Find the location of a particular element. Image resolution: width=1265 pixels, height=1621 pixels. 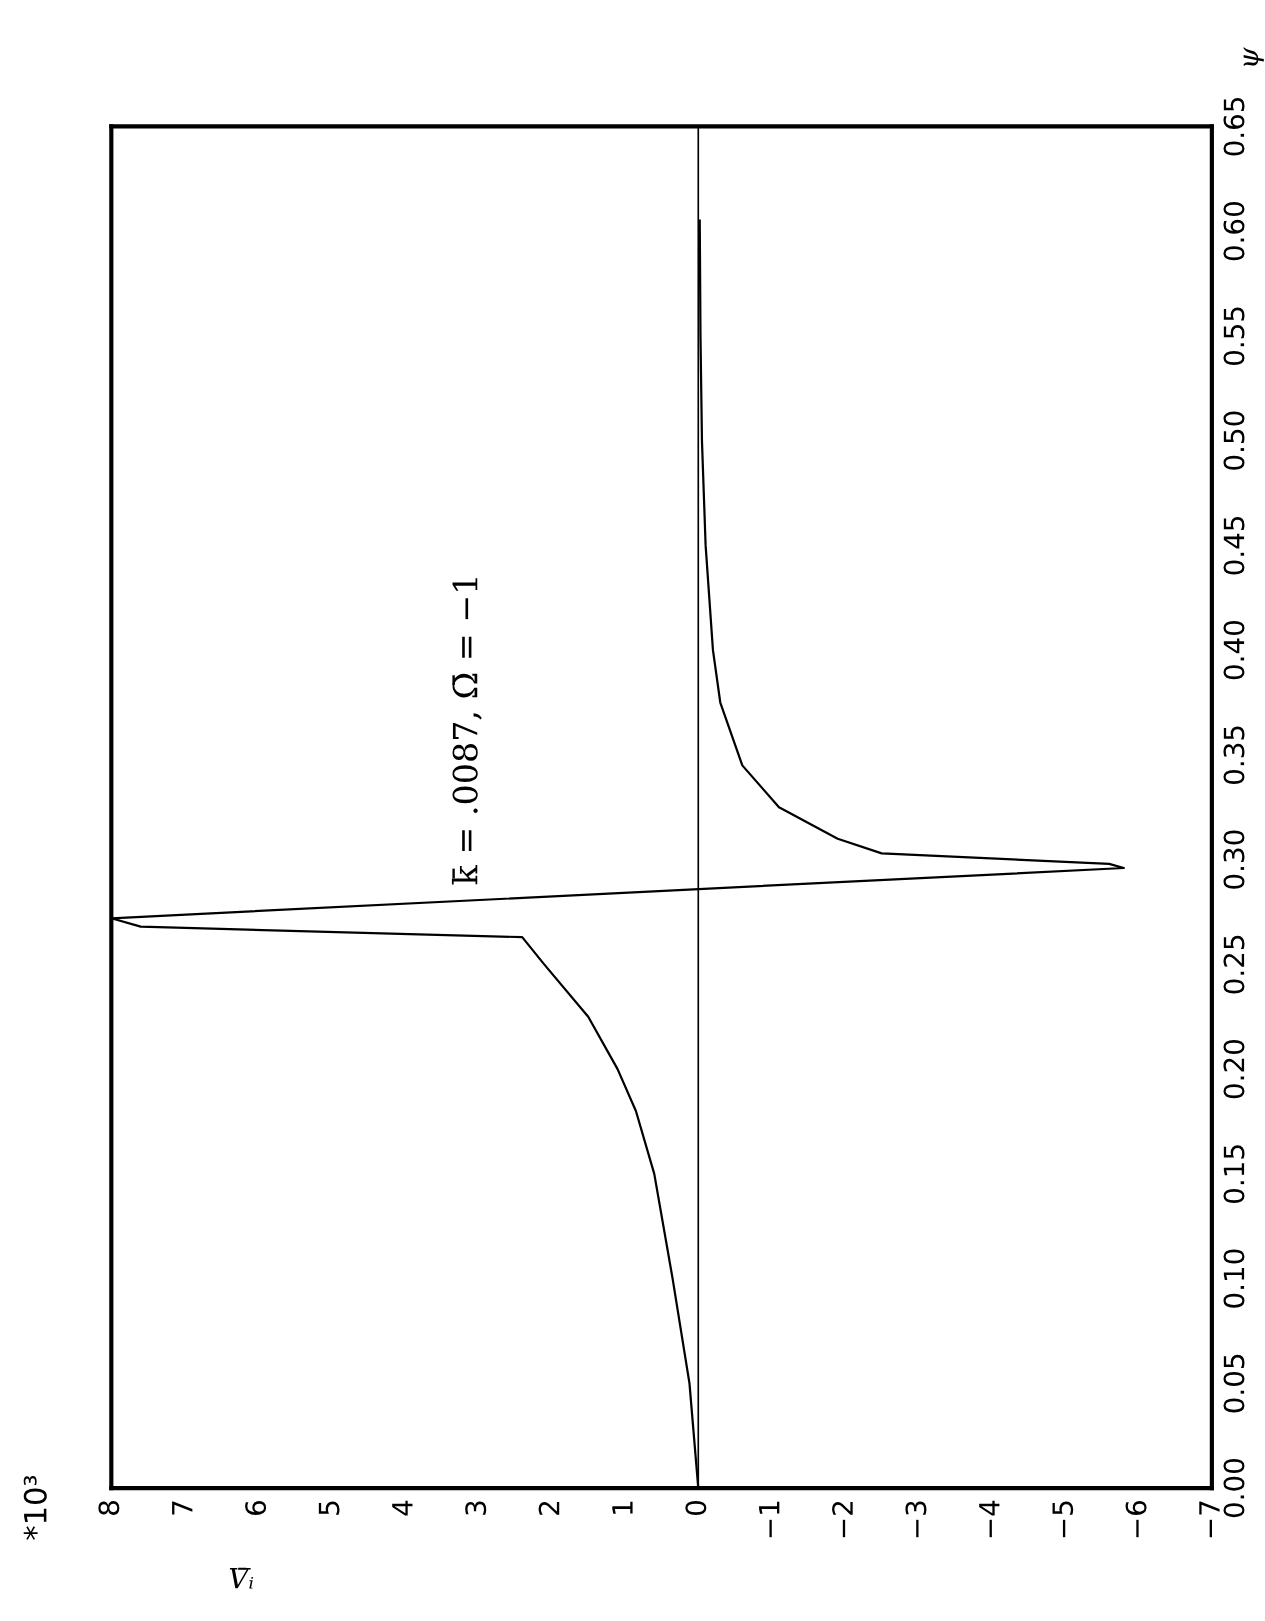

y-tick-label: 0.45 is located at coordinates (1234, 545).